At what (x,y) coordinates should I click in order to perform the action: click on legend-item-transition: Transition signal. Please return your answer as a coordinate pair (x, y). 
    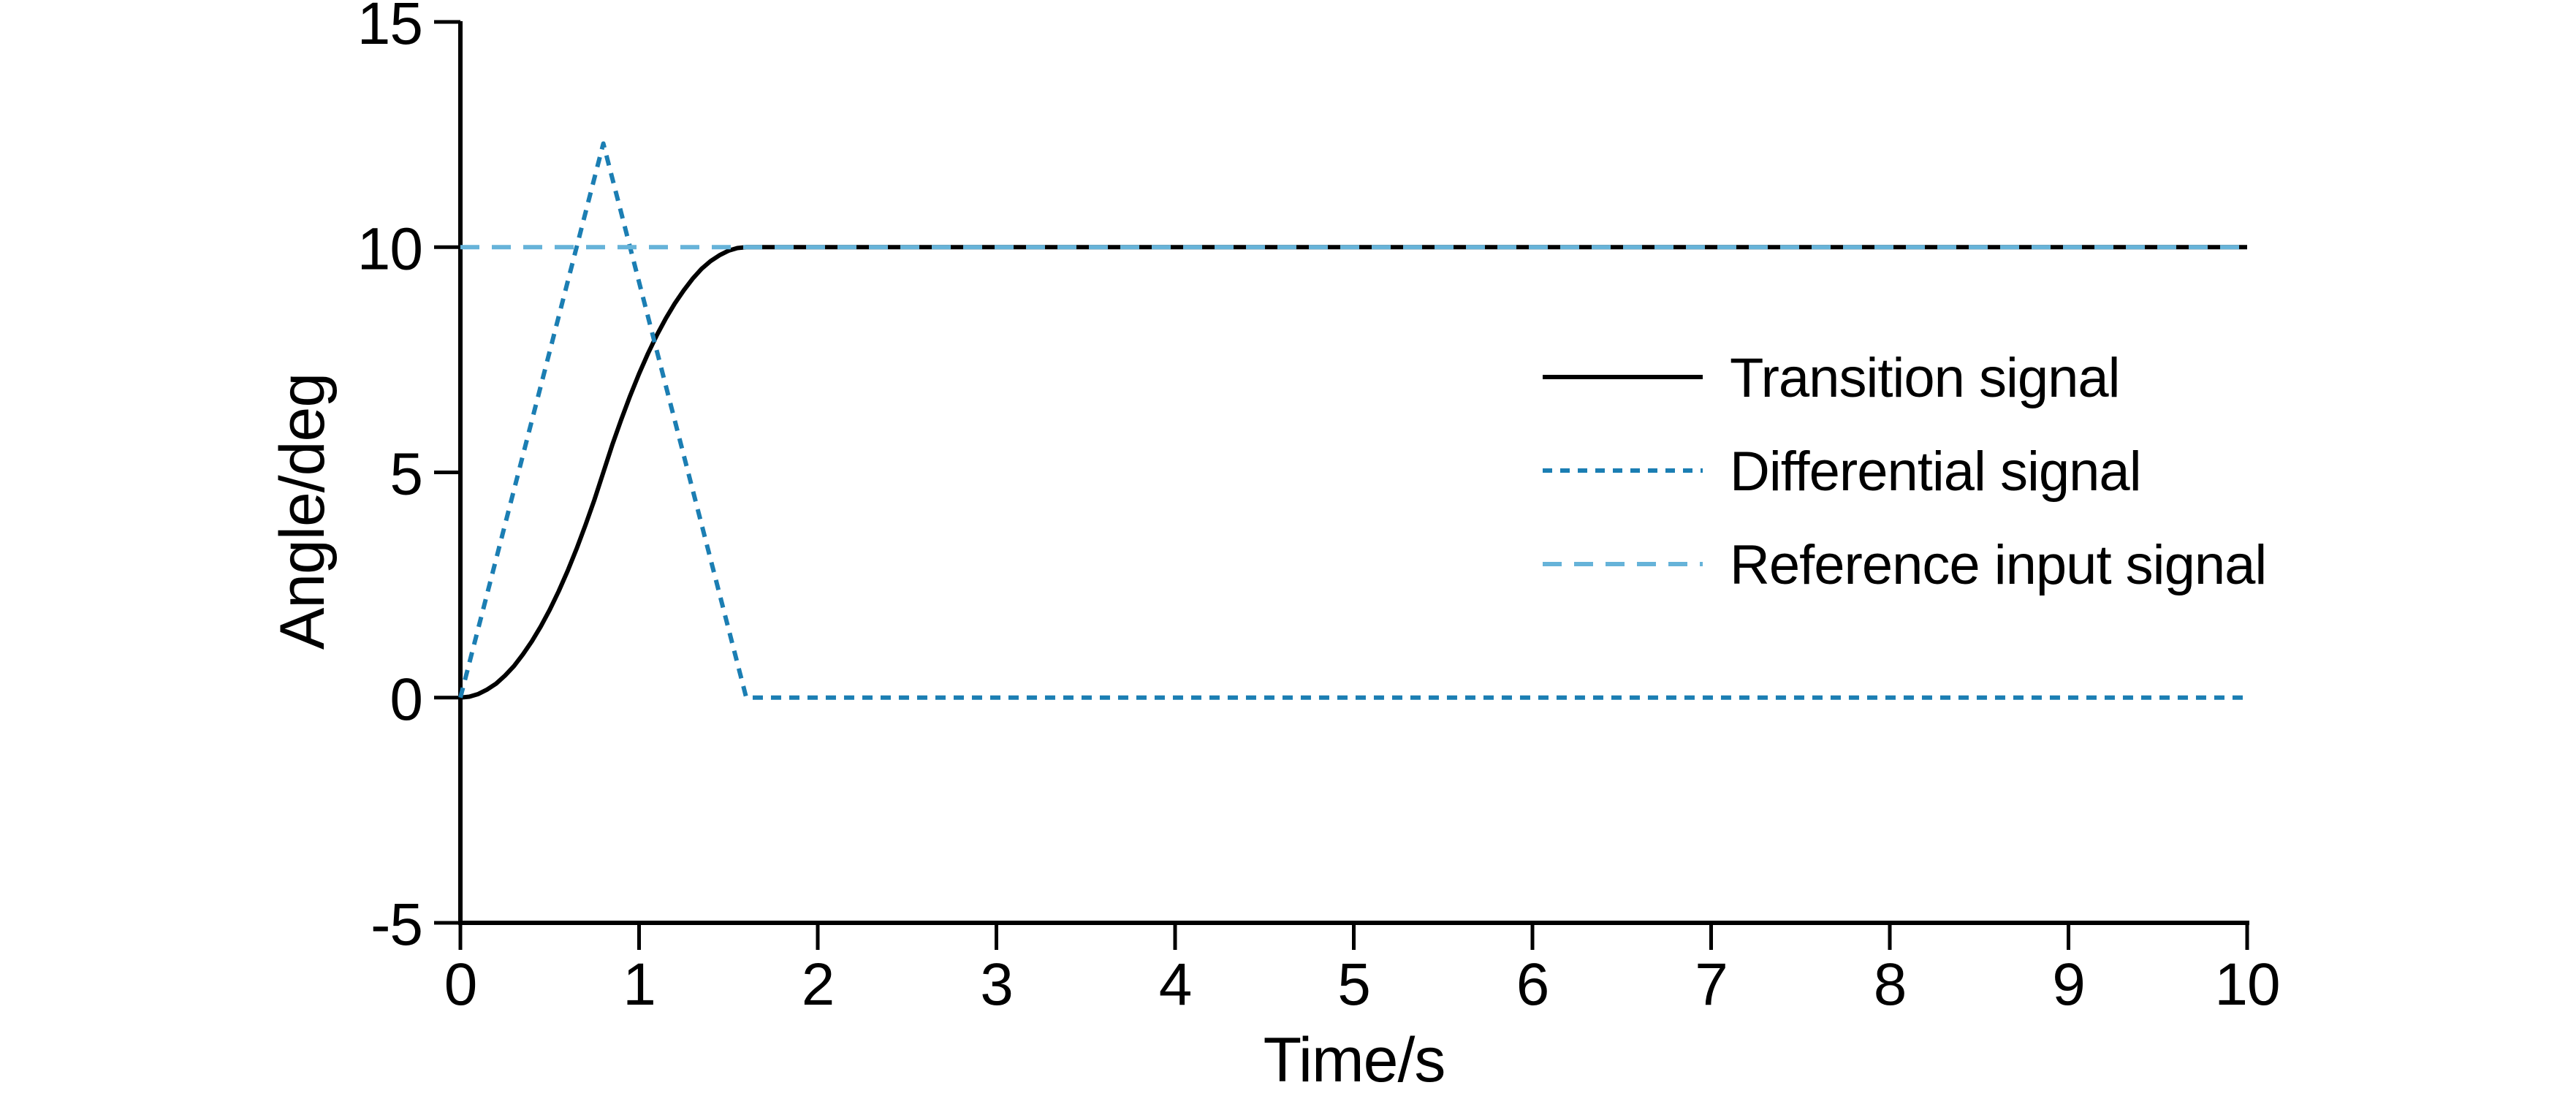
    Looking at the image, I should click on (1832, 378).